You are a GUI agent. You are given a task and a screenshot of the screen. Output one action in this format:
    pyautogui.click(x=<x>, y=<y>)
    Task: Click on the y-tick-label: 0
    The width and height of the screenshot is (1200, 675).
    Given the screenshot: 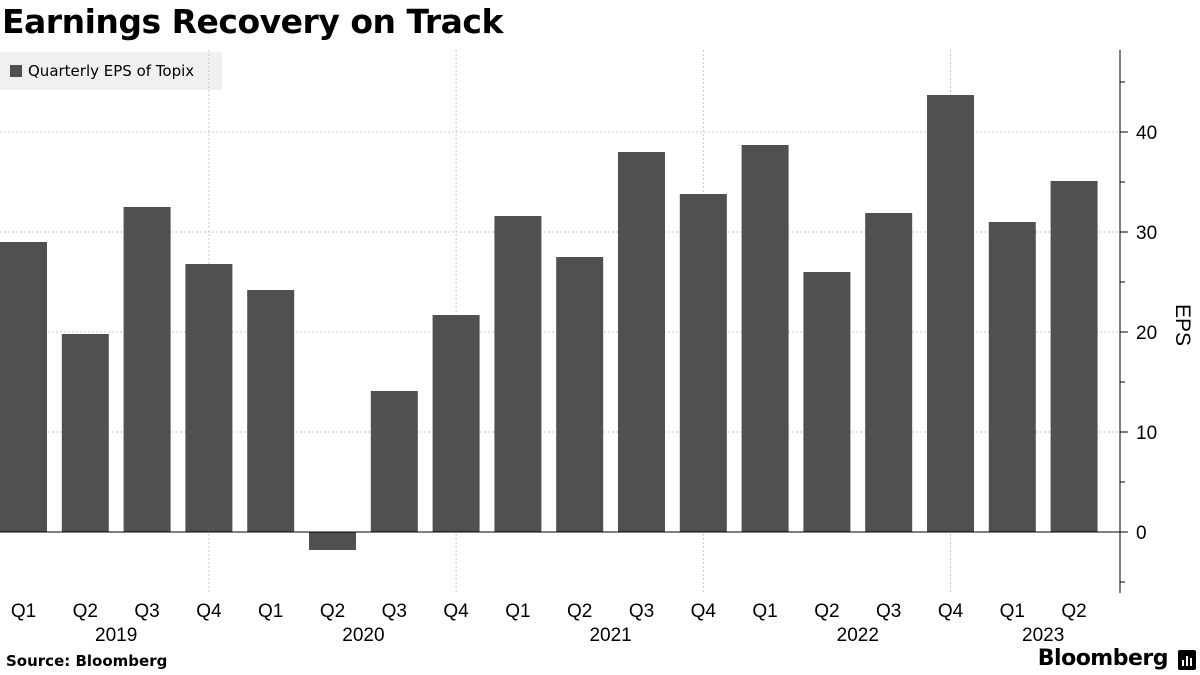 What is the action you would take?
    pyautogui.click(x=1141, y=533)
    